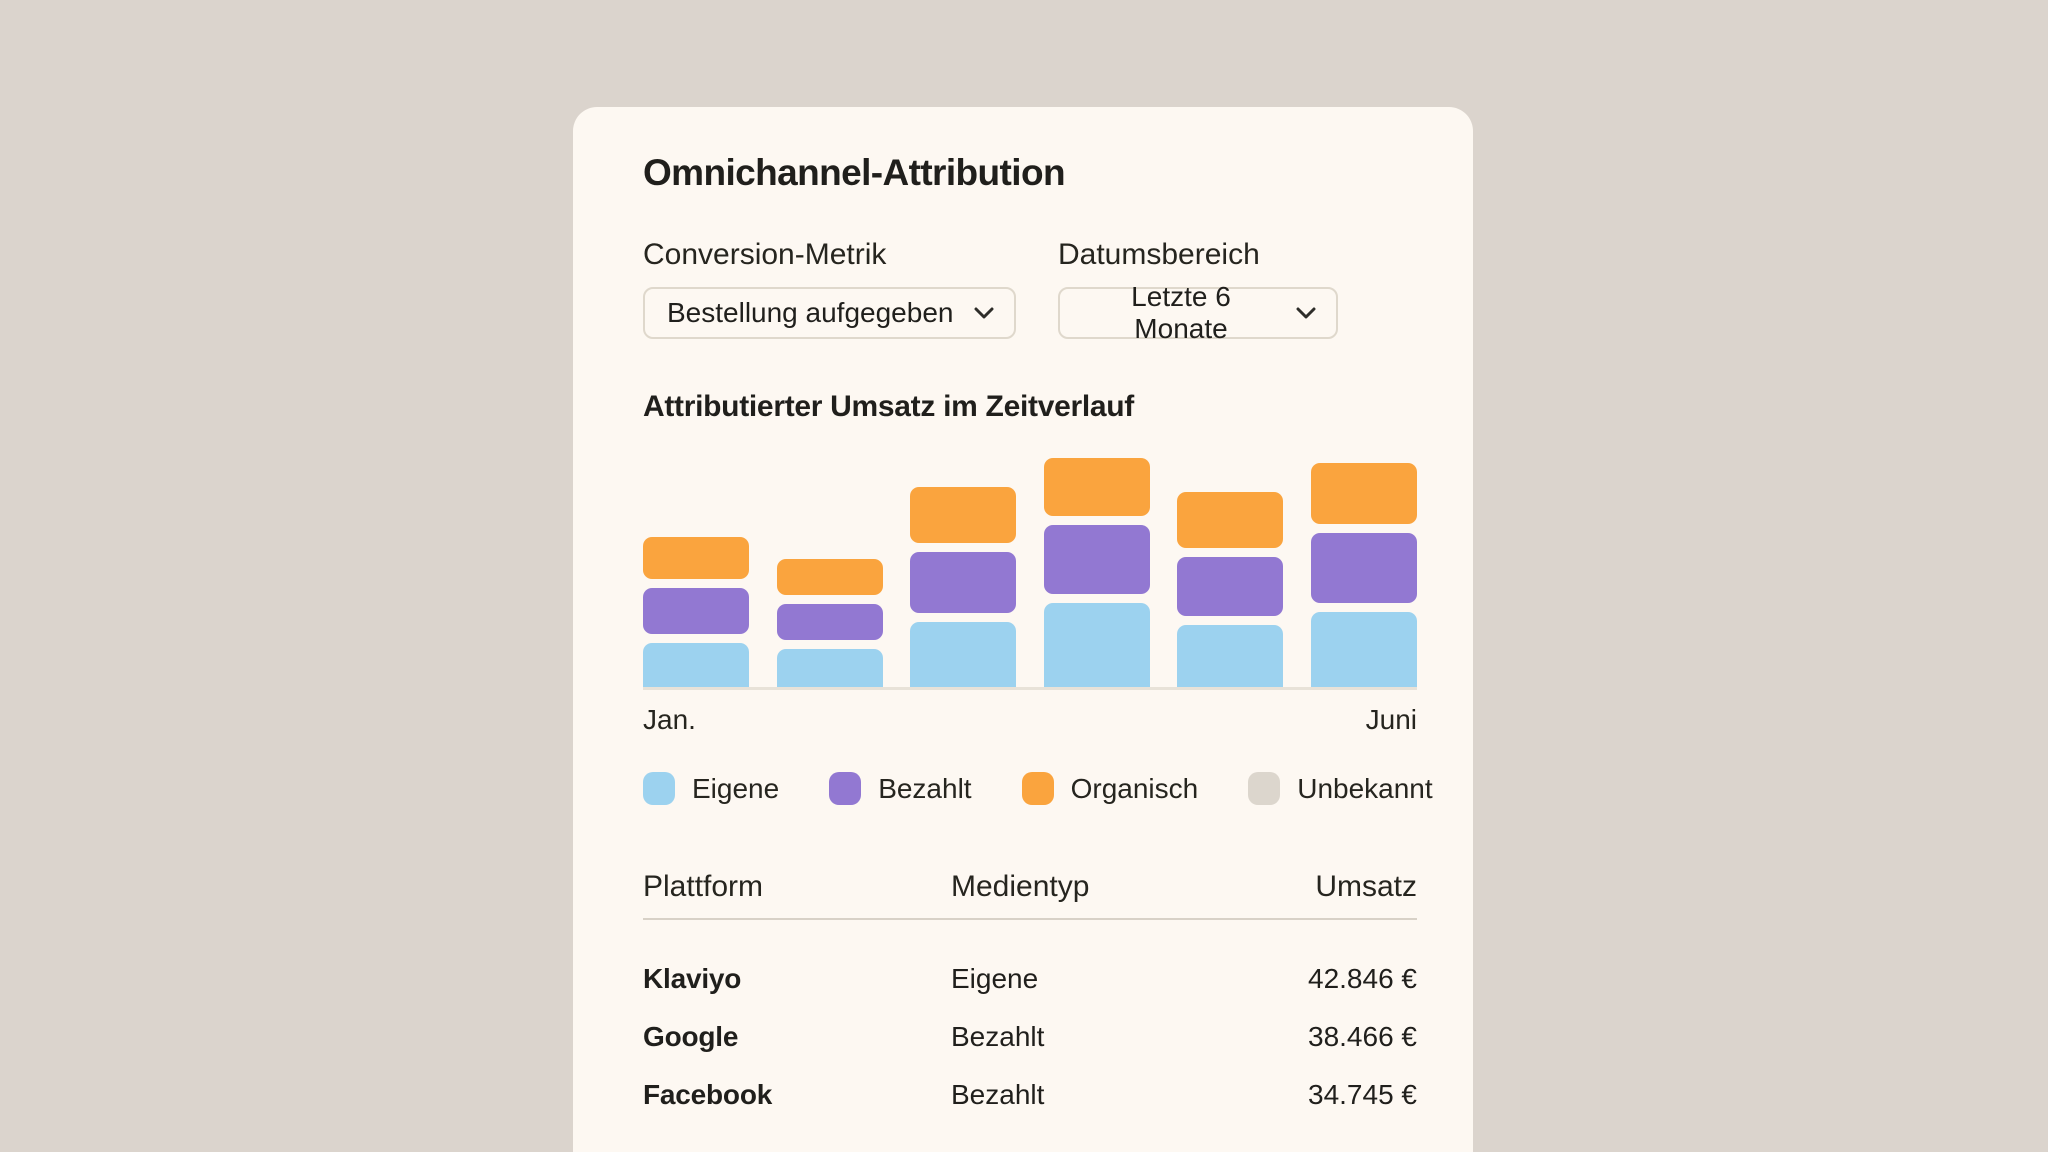 The height and width of the screenshot is (1152, 2048). What do you see at coordinates (1362, 1037) in the screenshot?
I see `cell-revenue: 38.466 €` at bounding box center [1362, 1037].